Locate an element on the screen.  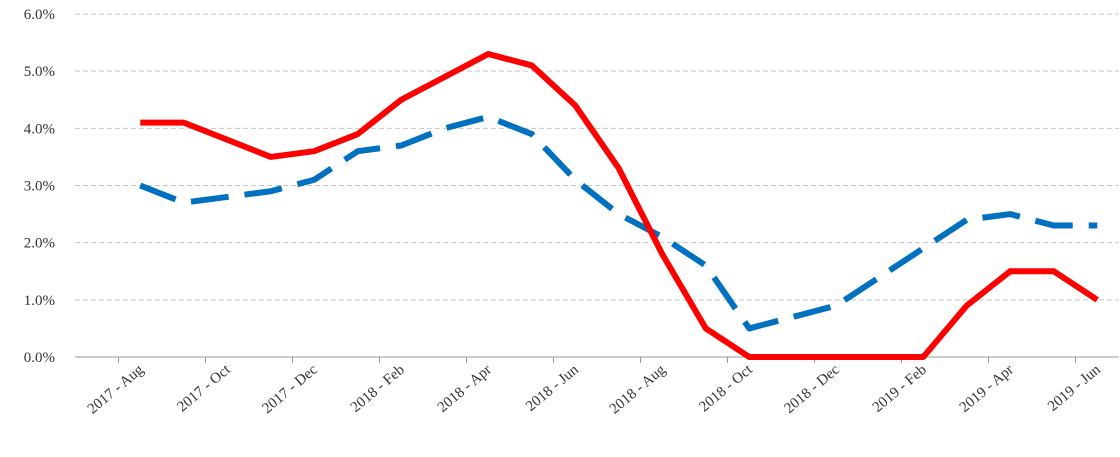
x-tick-label: 2018 - Aug is located at coordinates (638, 389).